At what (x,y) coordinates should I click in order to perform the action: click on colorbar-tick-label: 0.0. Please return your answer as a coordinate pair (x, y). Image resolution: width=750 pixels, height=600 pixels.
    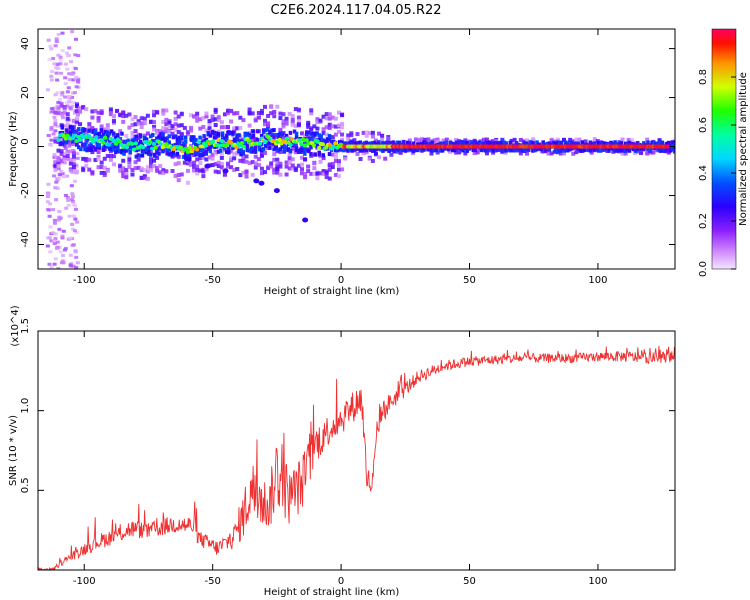
    Looking at the image, I should click on (703, 269).